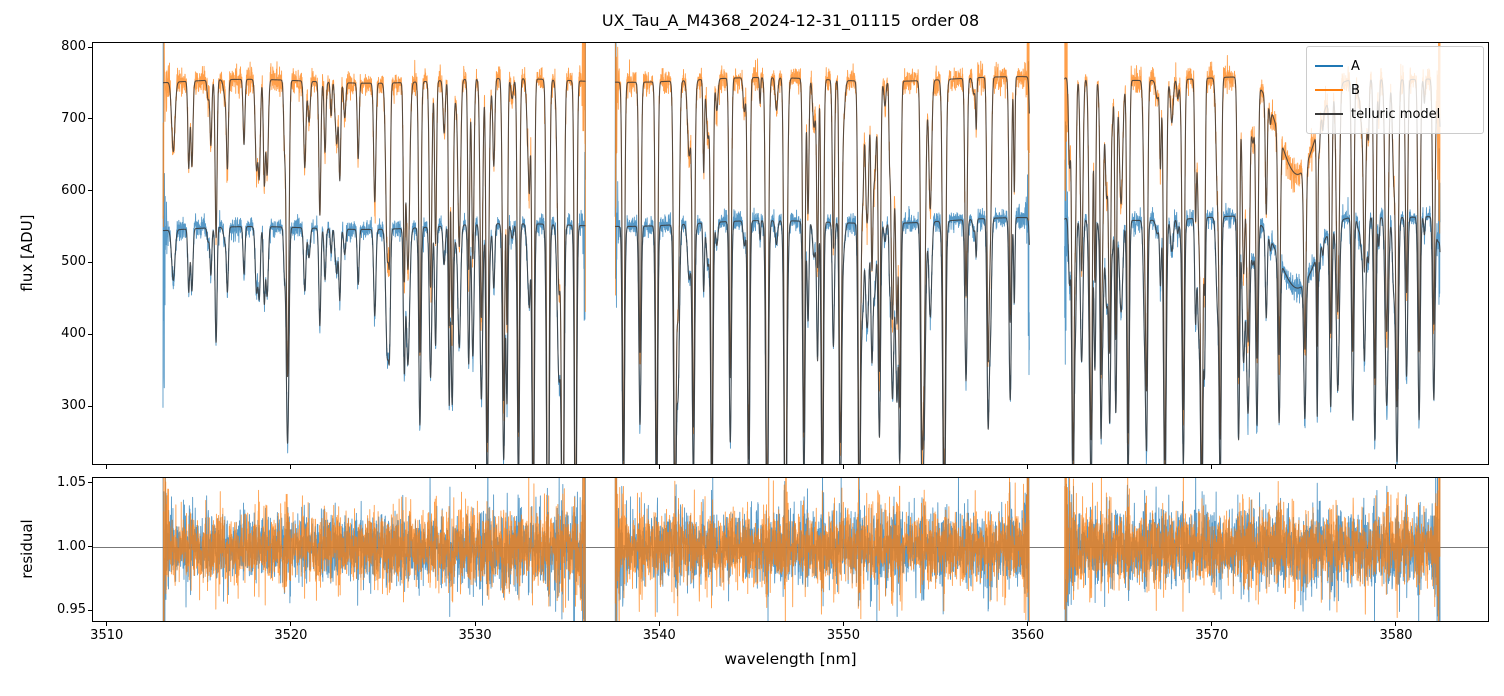 The height and width of the screenshot is (696, 1504). What do you see at coordinates (1395, 66) in the screenshot?
I see `legend-entry: A` at bounding box center [1395, 66].